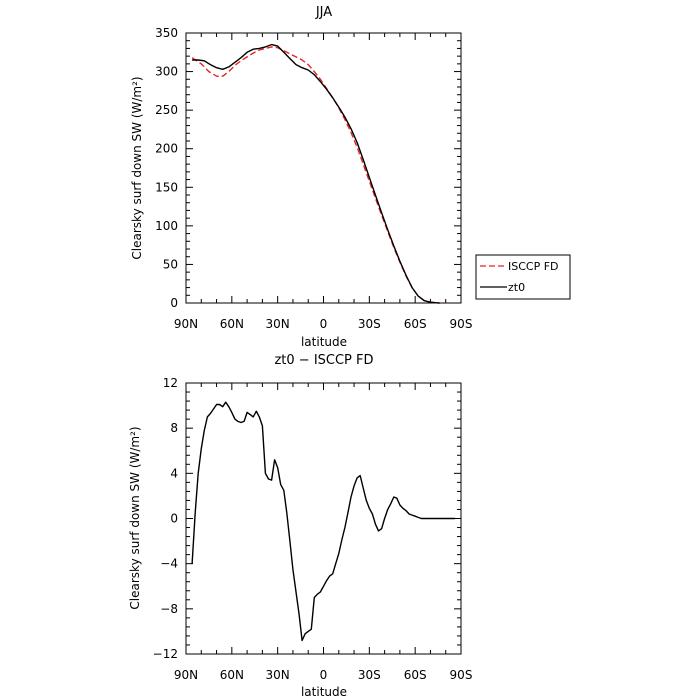 The width and height of the screenshot is (700, 700). I want to click on bottom-chart-title: zt0 − ISCCP FD, so click(323, 360).